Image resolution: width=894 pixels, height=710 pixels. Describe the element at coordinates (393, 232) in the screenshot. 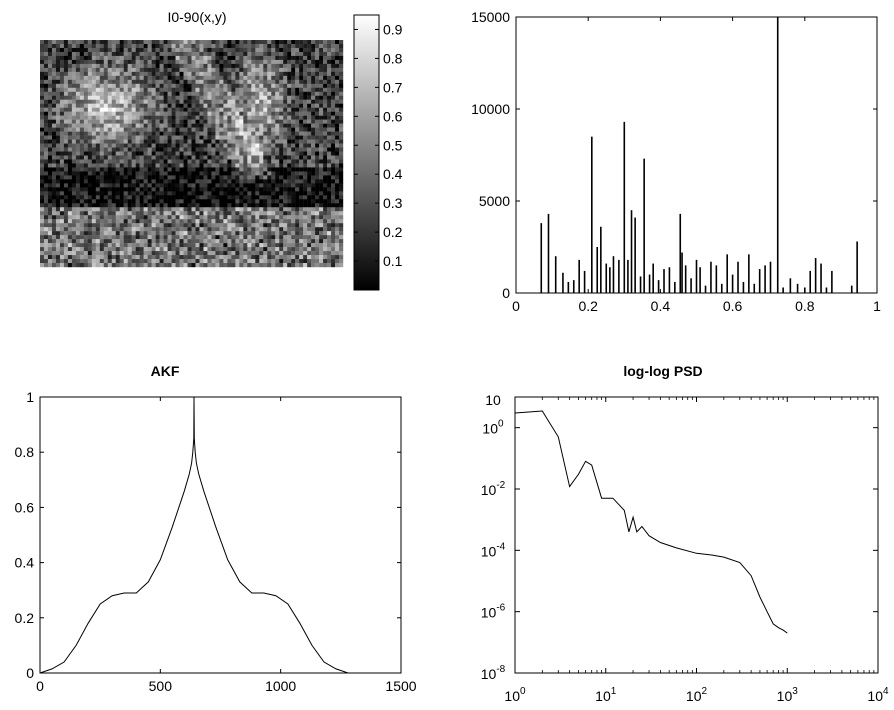

I see `colorbar-tick-label: 0.2` at that location.